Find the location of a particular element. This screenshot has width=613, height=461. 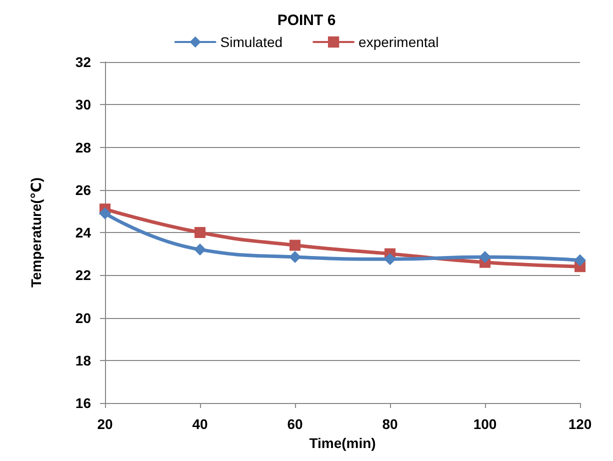

chart-title: POINT 6 is located at coordinates (306, 20).